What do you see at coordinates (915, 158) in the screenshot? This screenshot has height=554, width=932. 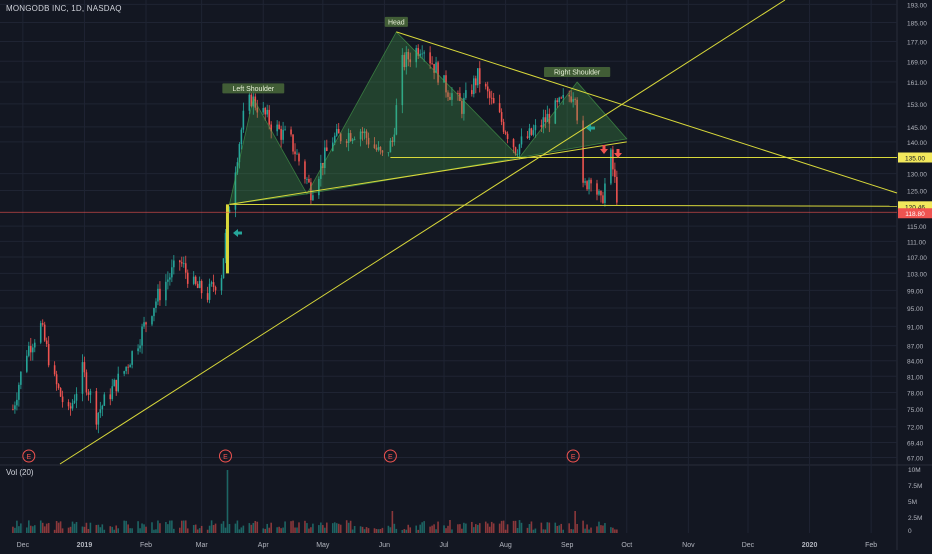 I see `level-label: 135.00` at bounding box center [915, 158].